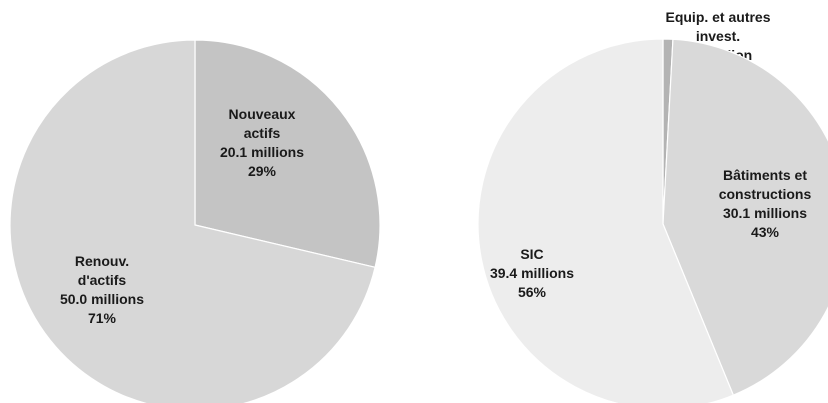  I want to click on slice-label-line: 43%, so click(765, 232).